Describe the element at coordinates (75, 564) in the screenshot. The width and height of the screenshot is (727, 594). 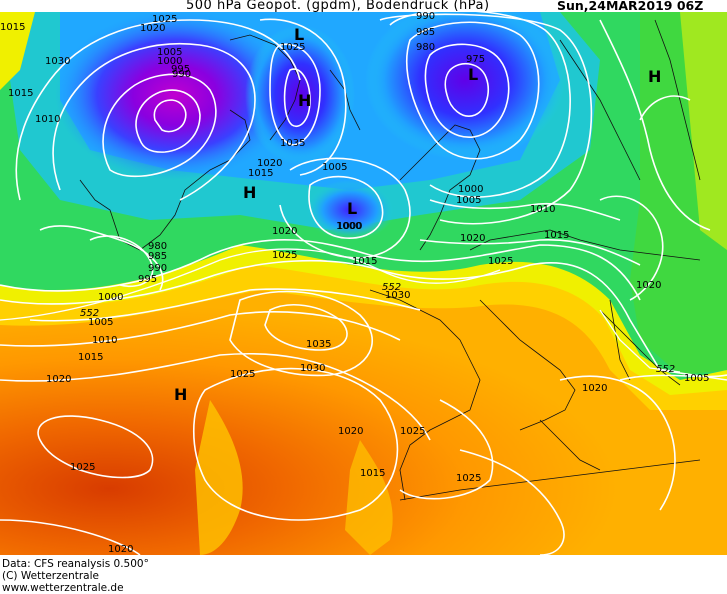
I see `data-source: Data: CFS reanalysis 0.500°` at that location.